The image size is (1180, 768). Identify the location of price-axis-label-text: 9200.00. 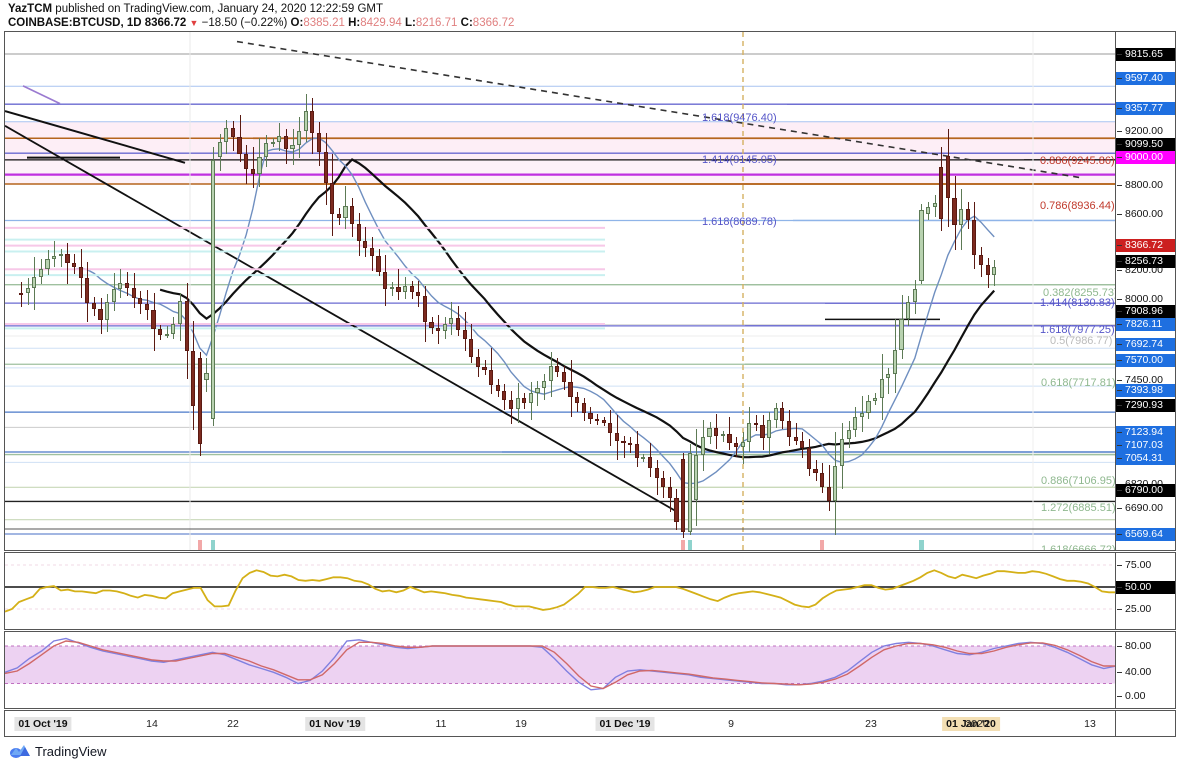
(1144, 131).